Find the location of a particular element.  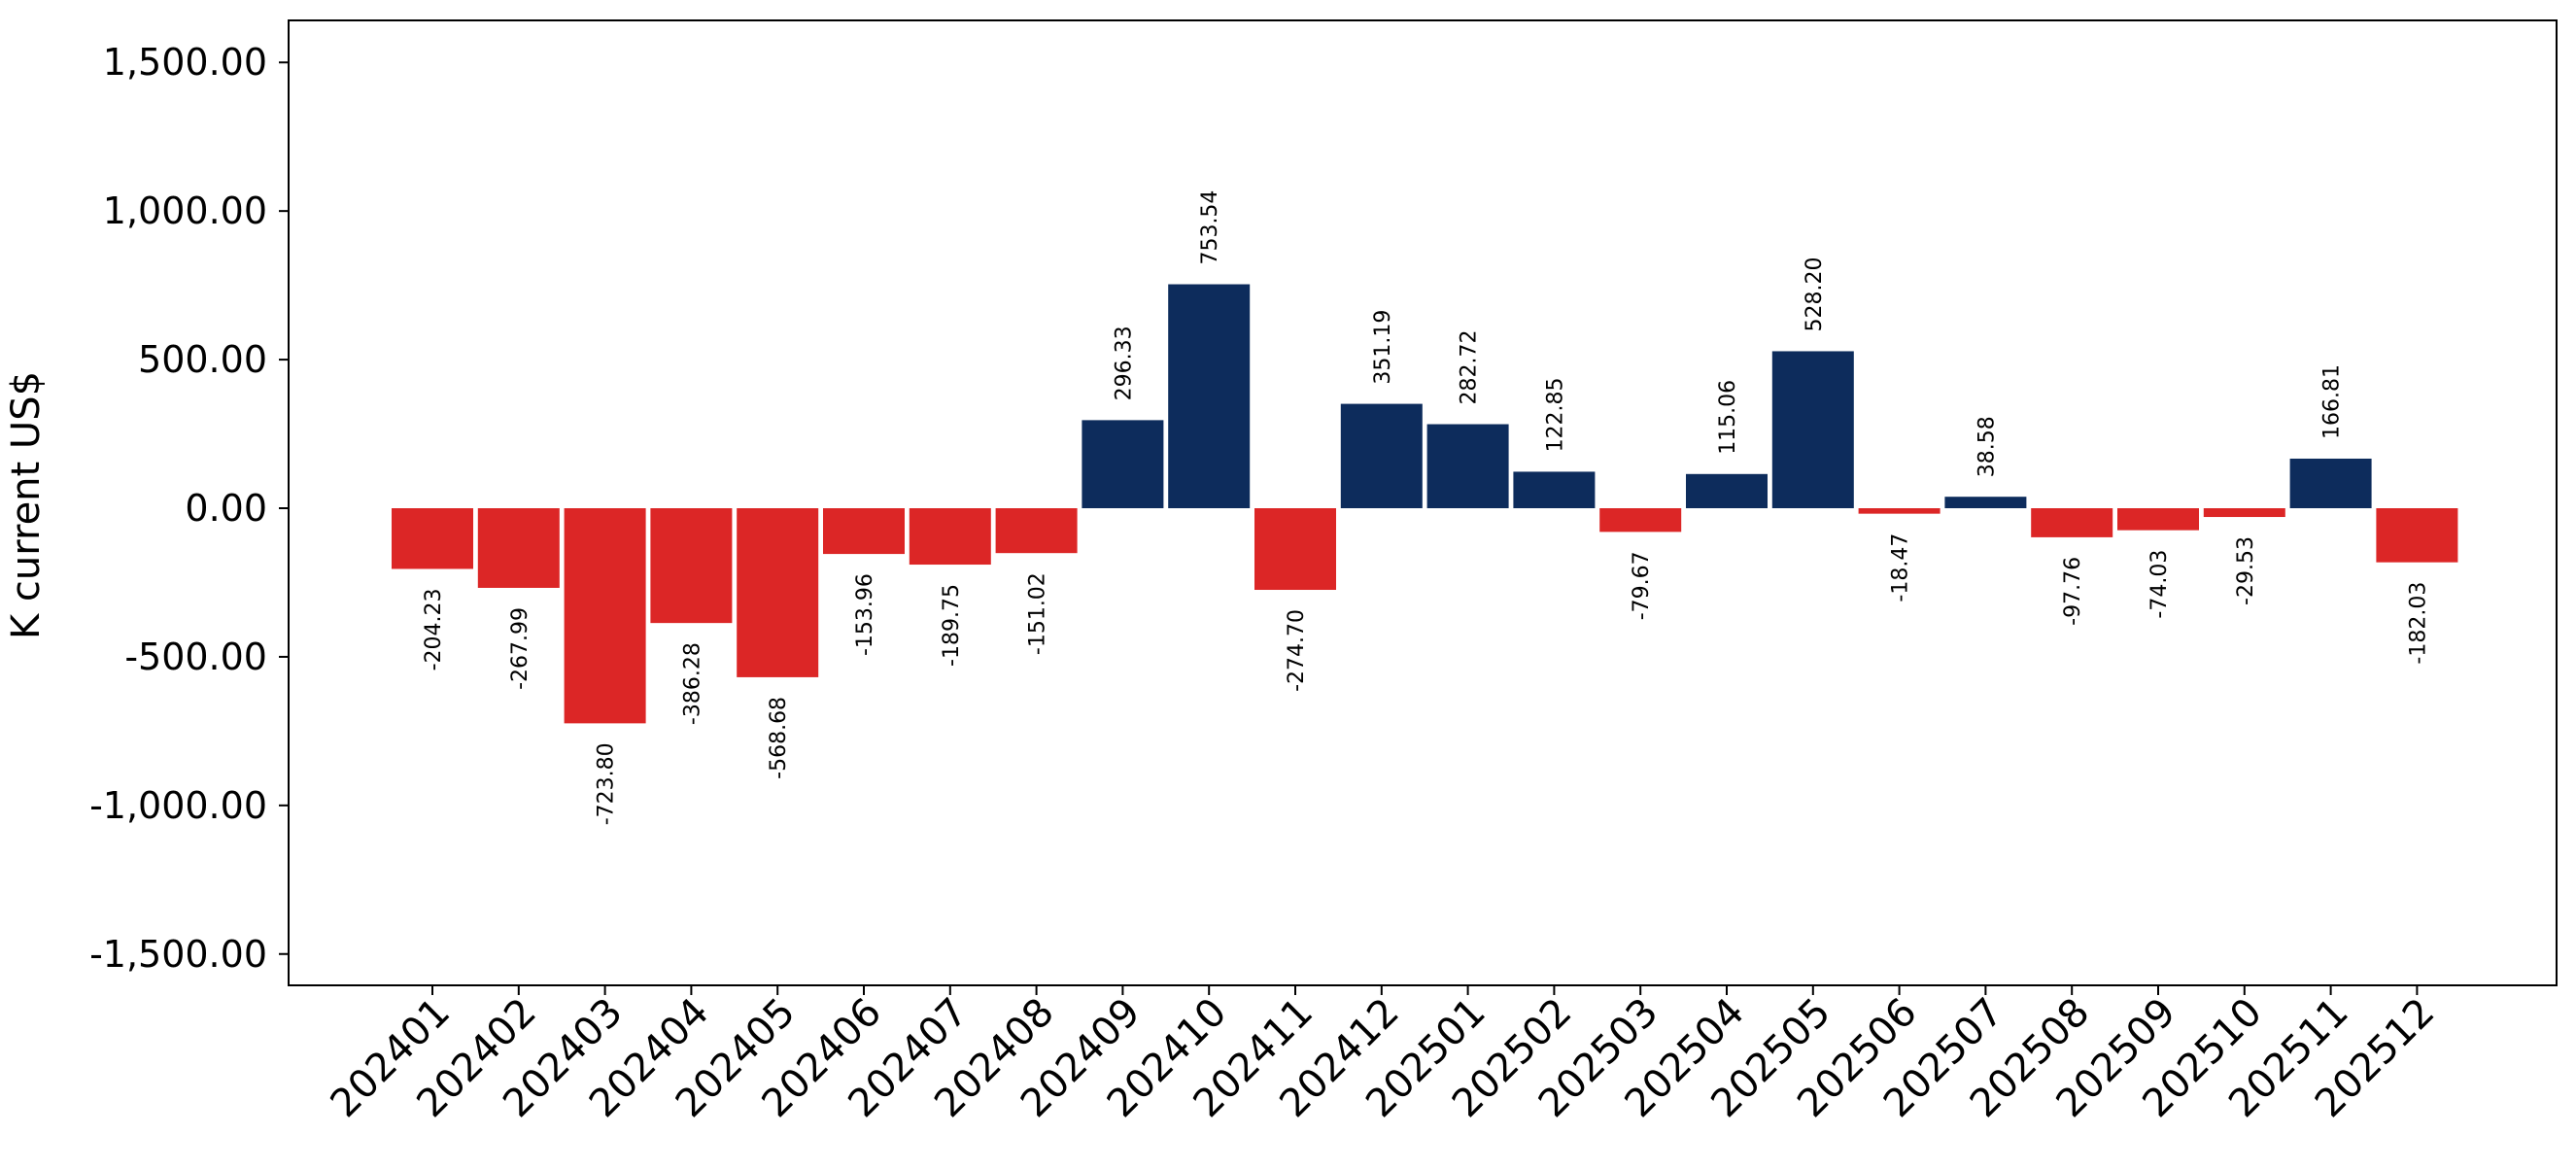

data-label: 351.19 is located at coordinates (1383, 348).